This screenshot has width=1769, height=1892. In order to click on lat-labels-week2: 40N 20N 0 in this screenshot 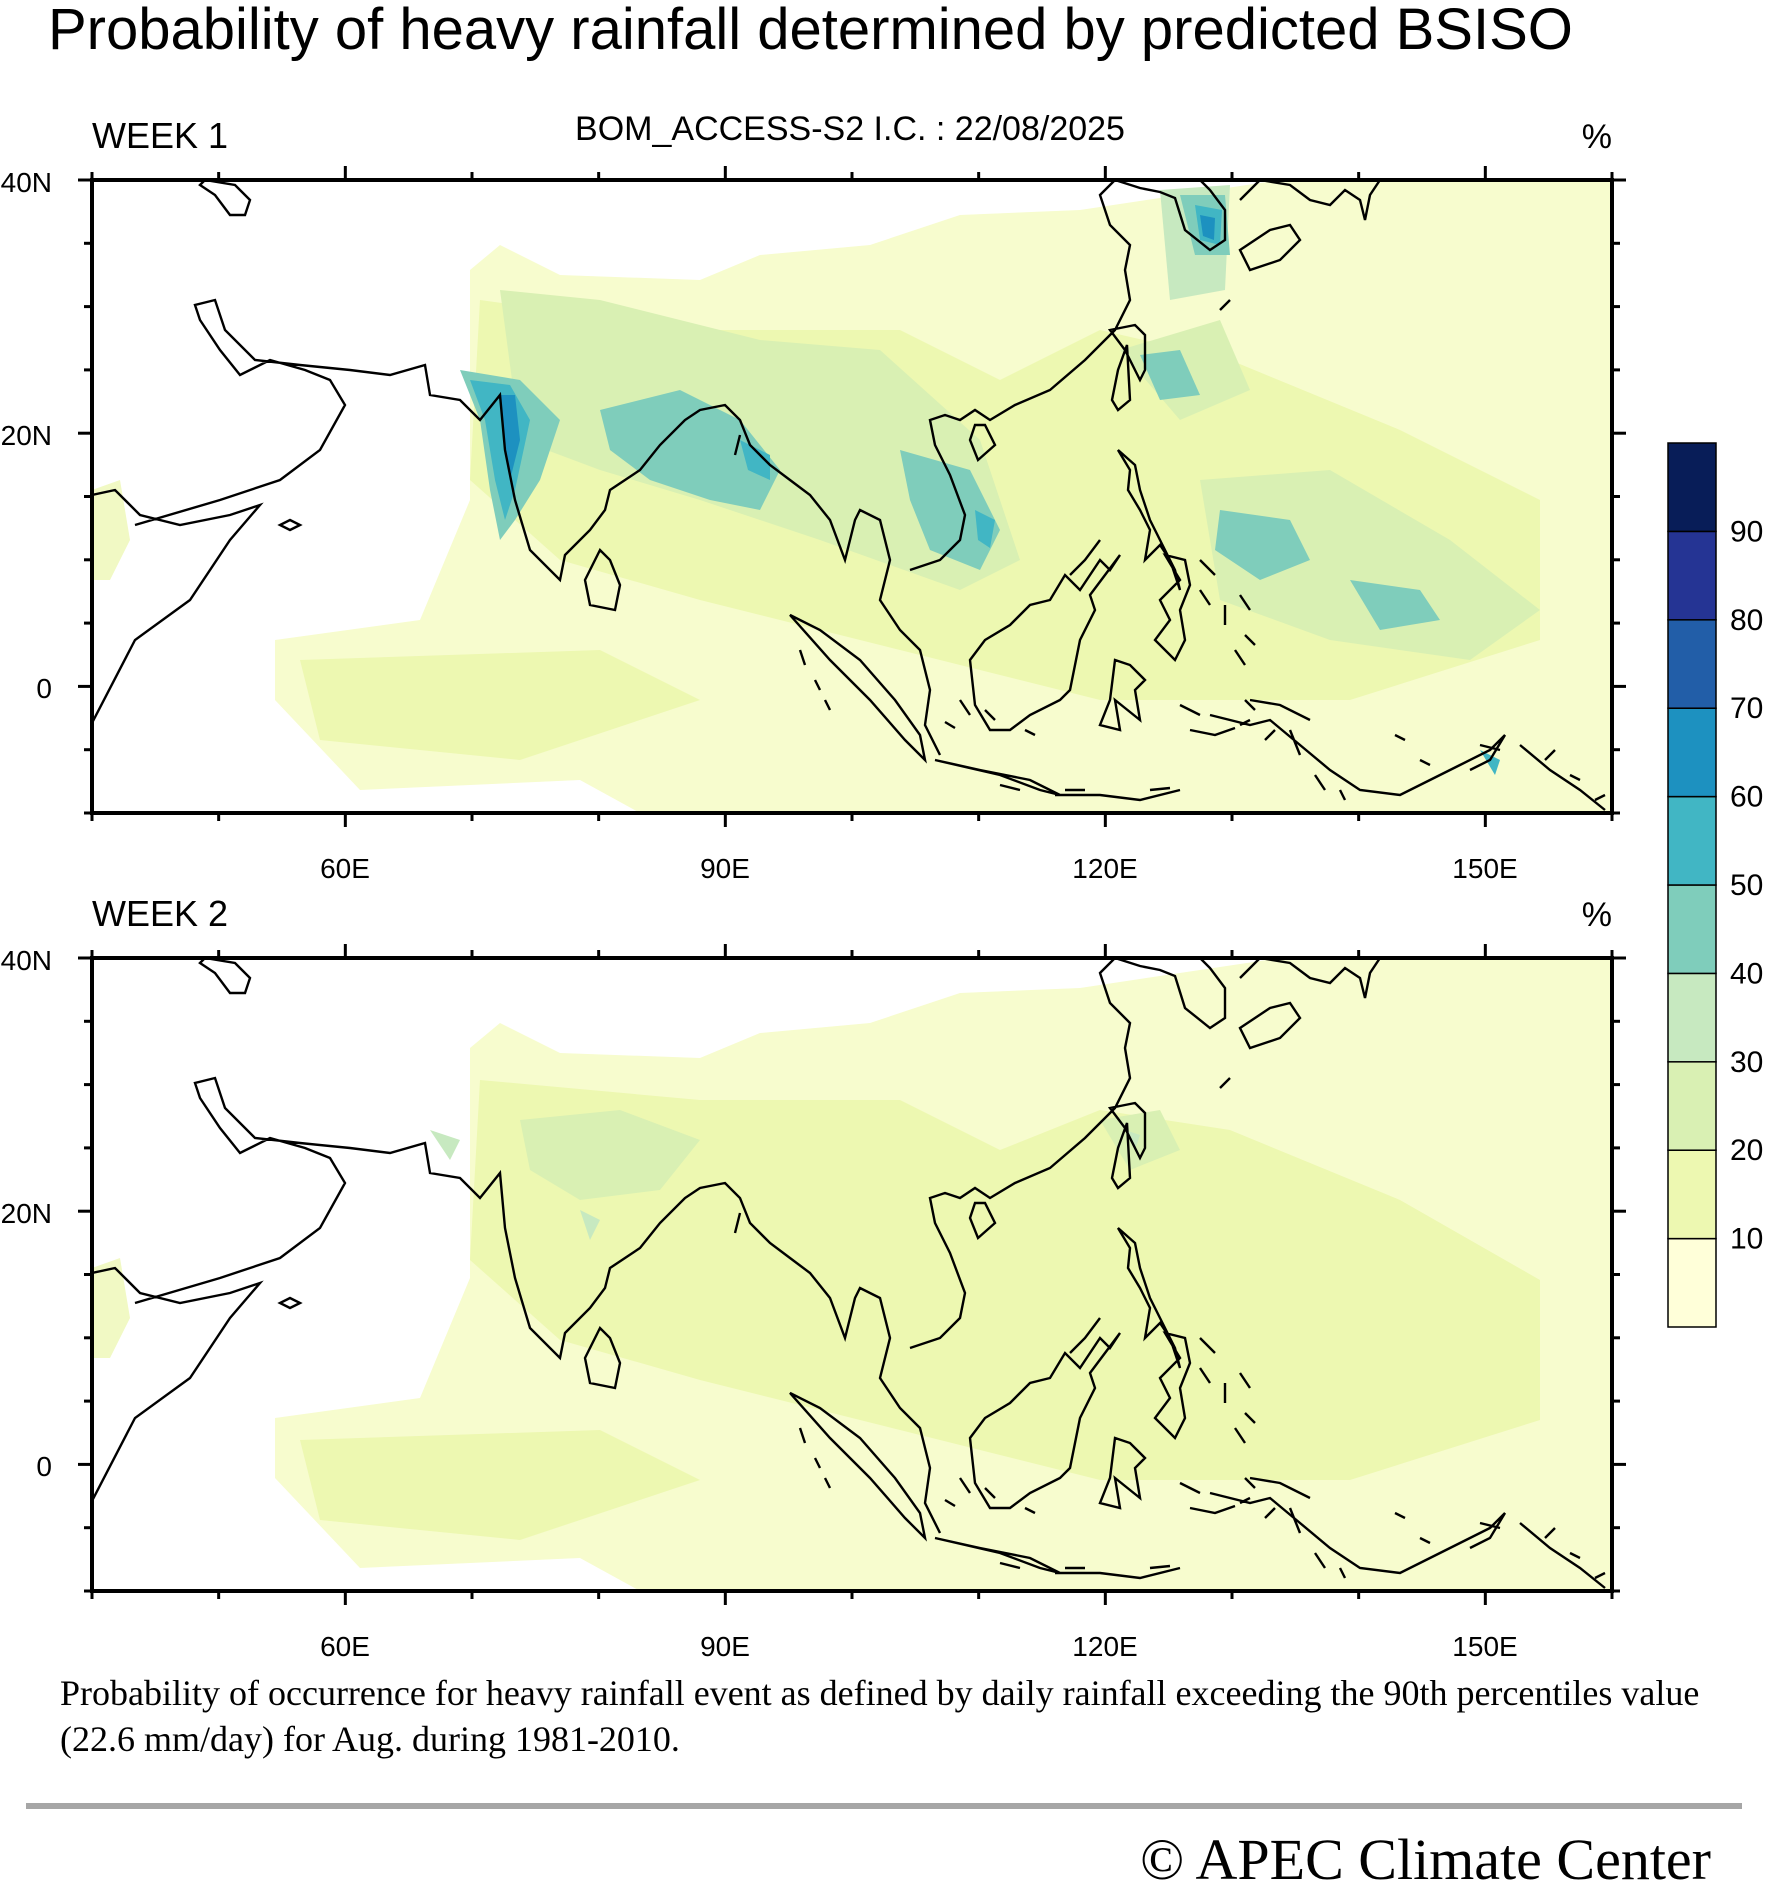, I will do `click(26, 1213)`.